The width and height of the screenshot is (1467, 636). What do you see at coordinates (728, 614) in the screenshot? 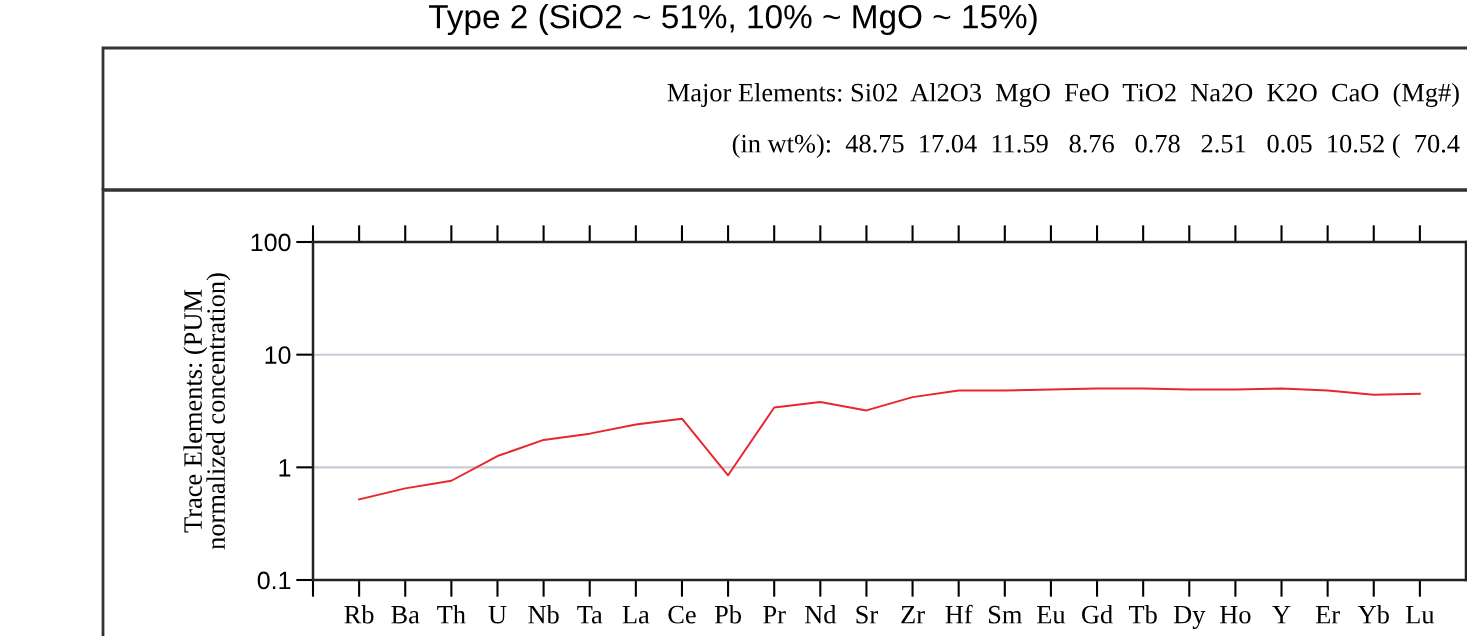
I see `x-tick-label: Pb` at bounding box center [728, 614].